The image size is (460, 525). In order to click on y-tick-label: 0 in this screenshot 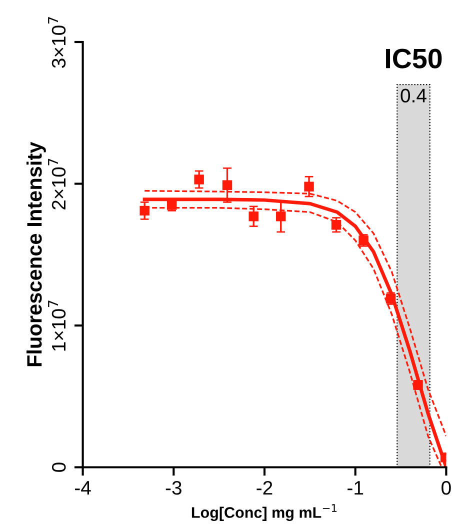, I will do `click(59, 467)`.